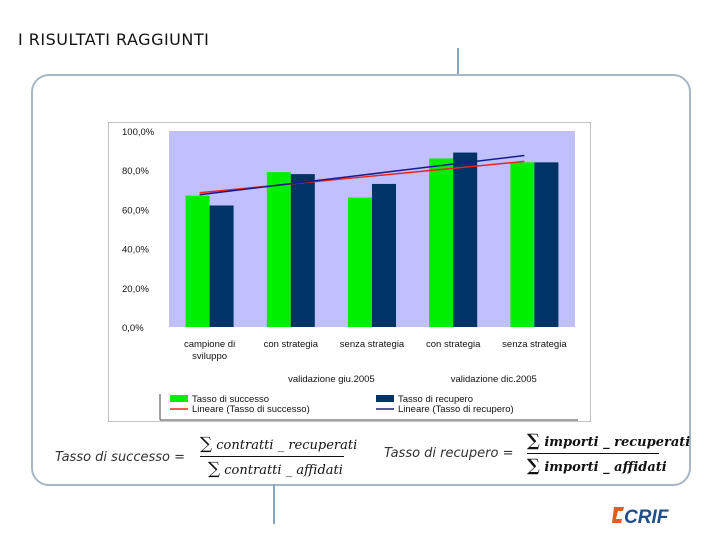 The image size is (720, 540). Describe the element at coordinates (331, 379) in the screenshot. I see `group-label: validazione giu.2005` at that location.